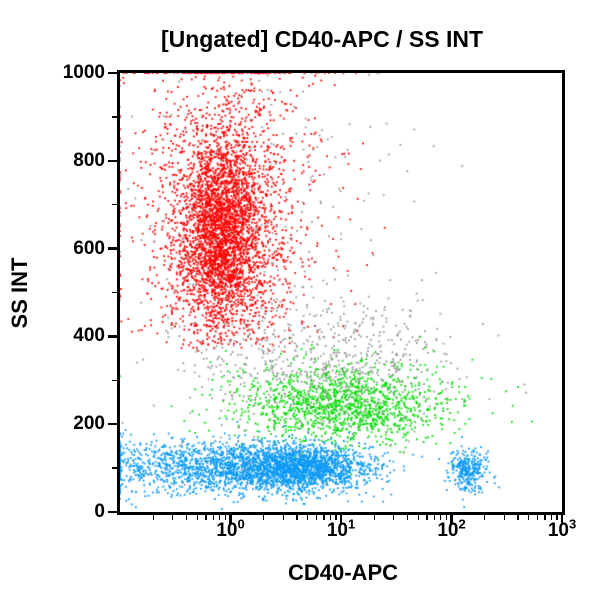 The image size is (600, 600). What do you see at coordinates (351, 524) in the screenshot?
I see `x-tick-exponent: 1` at bounding box center [351, 524].